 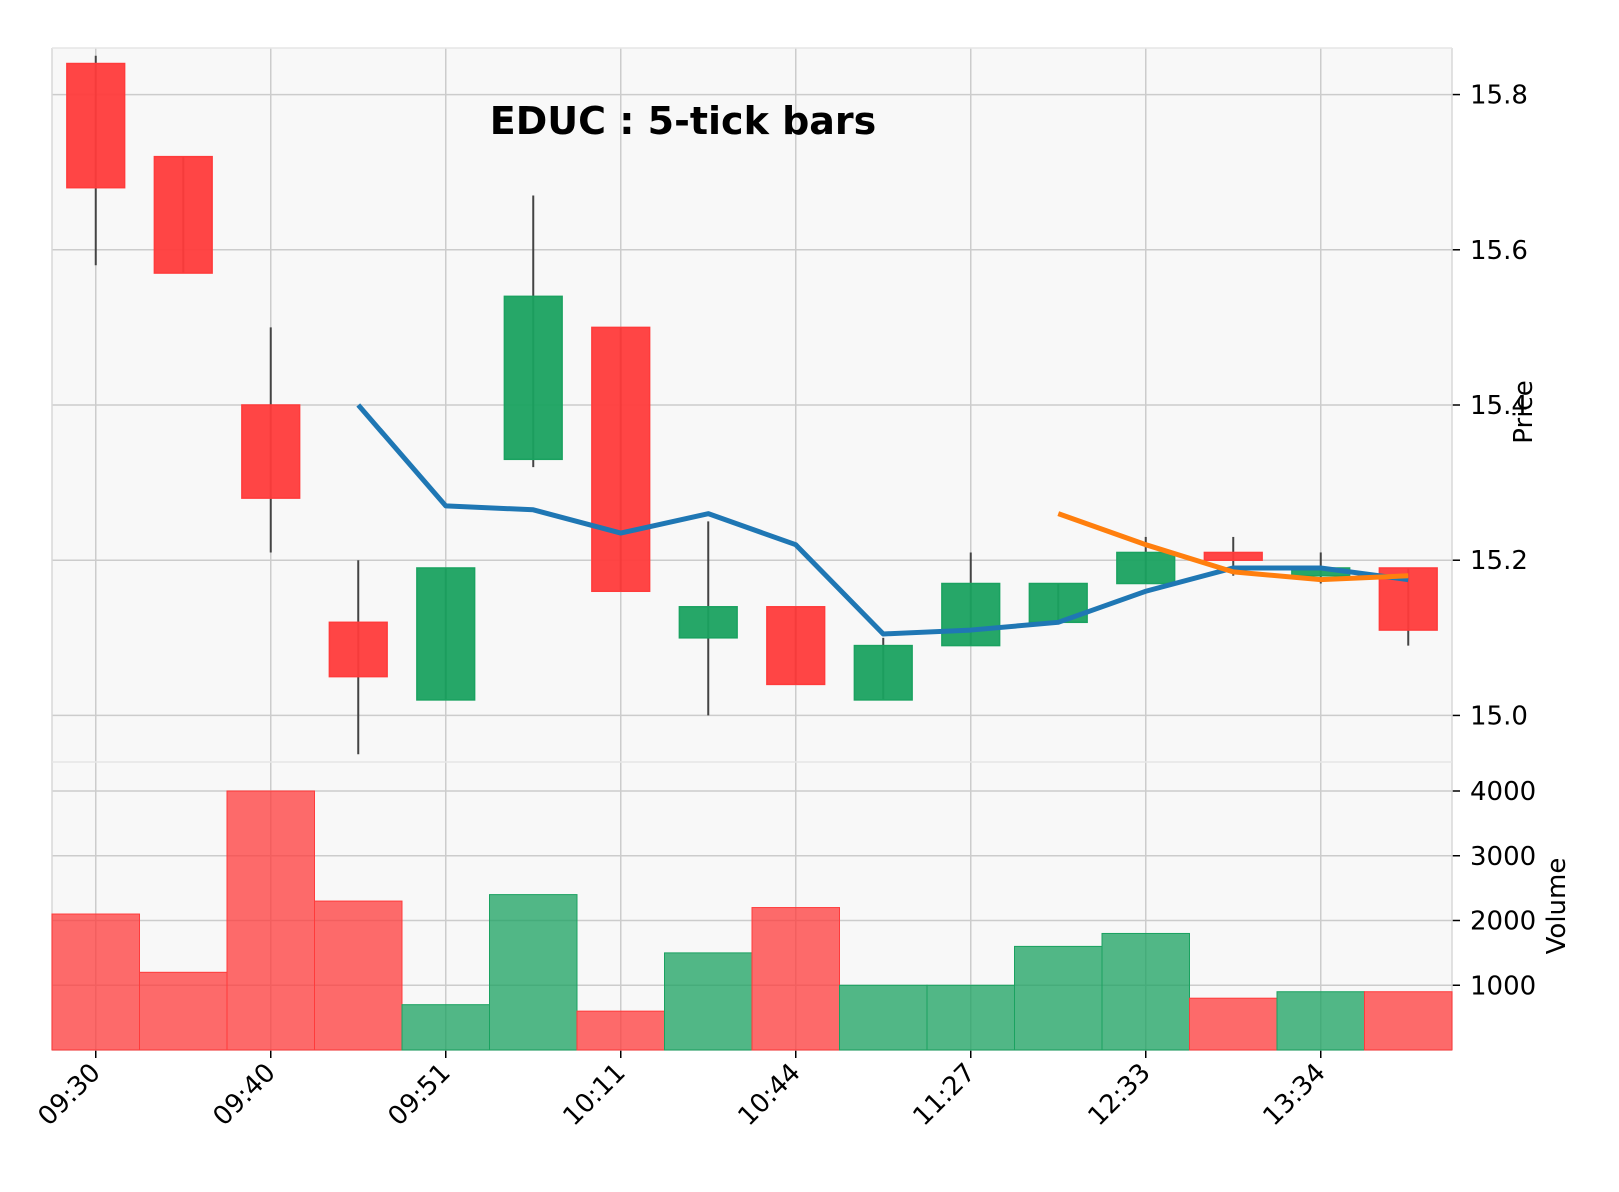 I want to click on x-tick-label: 12:33, so click(x=1119, y=1095).